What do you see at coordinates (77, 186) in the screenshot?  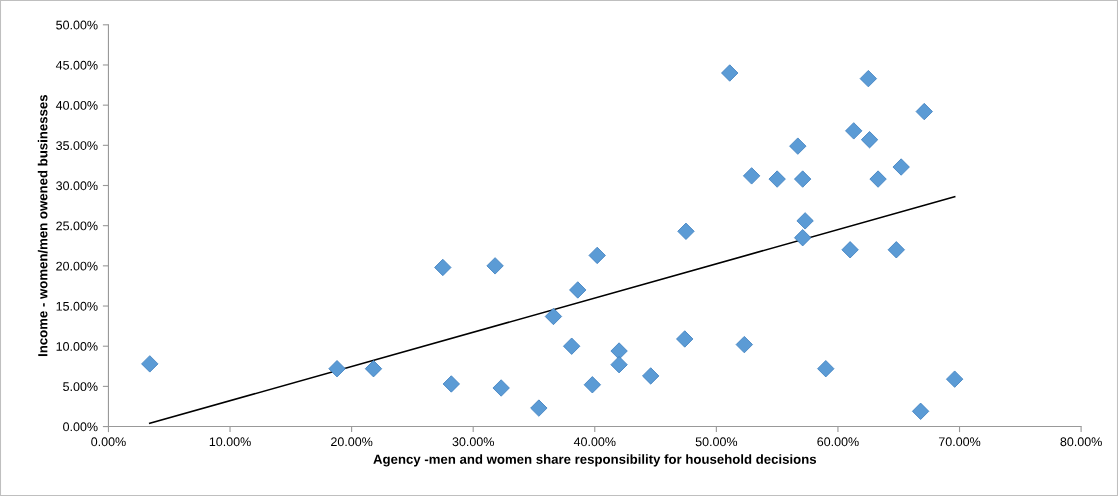 I see `y-tick-label: 30.00%` at bounding box center [77, 186].